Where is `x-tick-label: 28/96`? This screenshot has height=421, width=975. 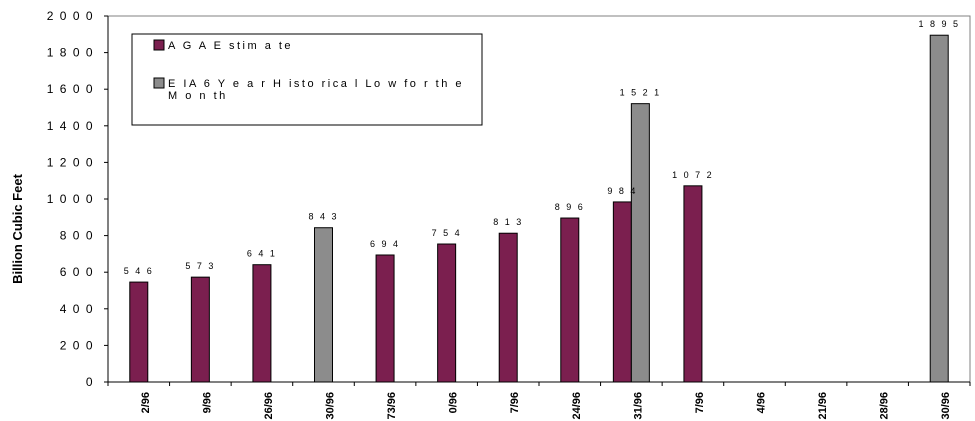
x-tick-label: 28/96 is located at coordinates (885, 406).